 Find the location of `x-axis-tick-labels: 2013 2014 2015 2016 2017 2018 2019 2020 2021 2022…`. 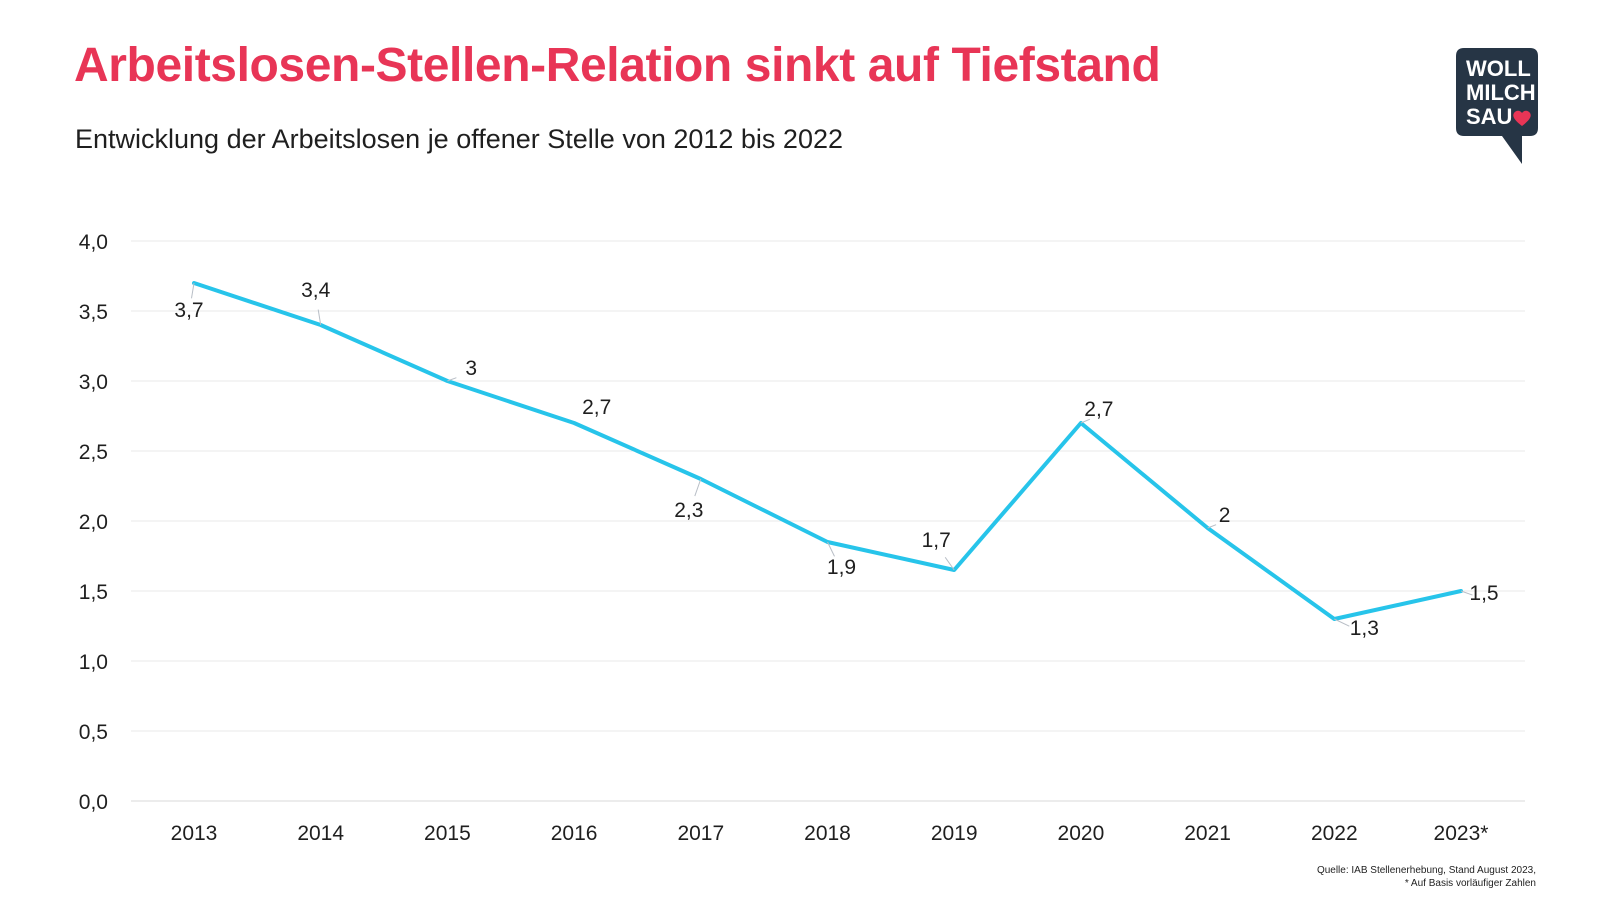

x-axis-tick-labels: 2013 2014 2015 2016 2017 2018 2019 2020 2021 2022… is located at coordinates (830, 833).